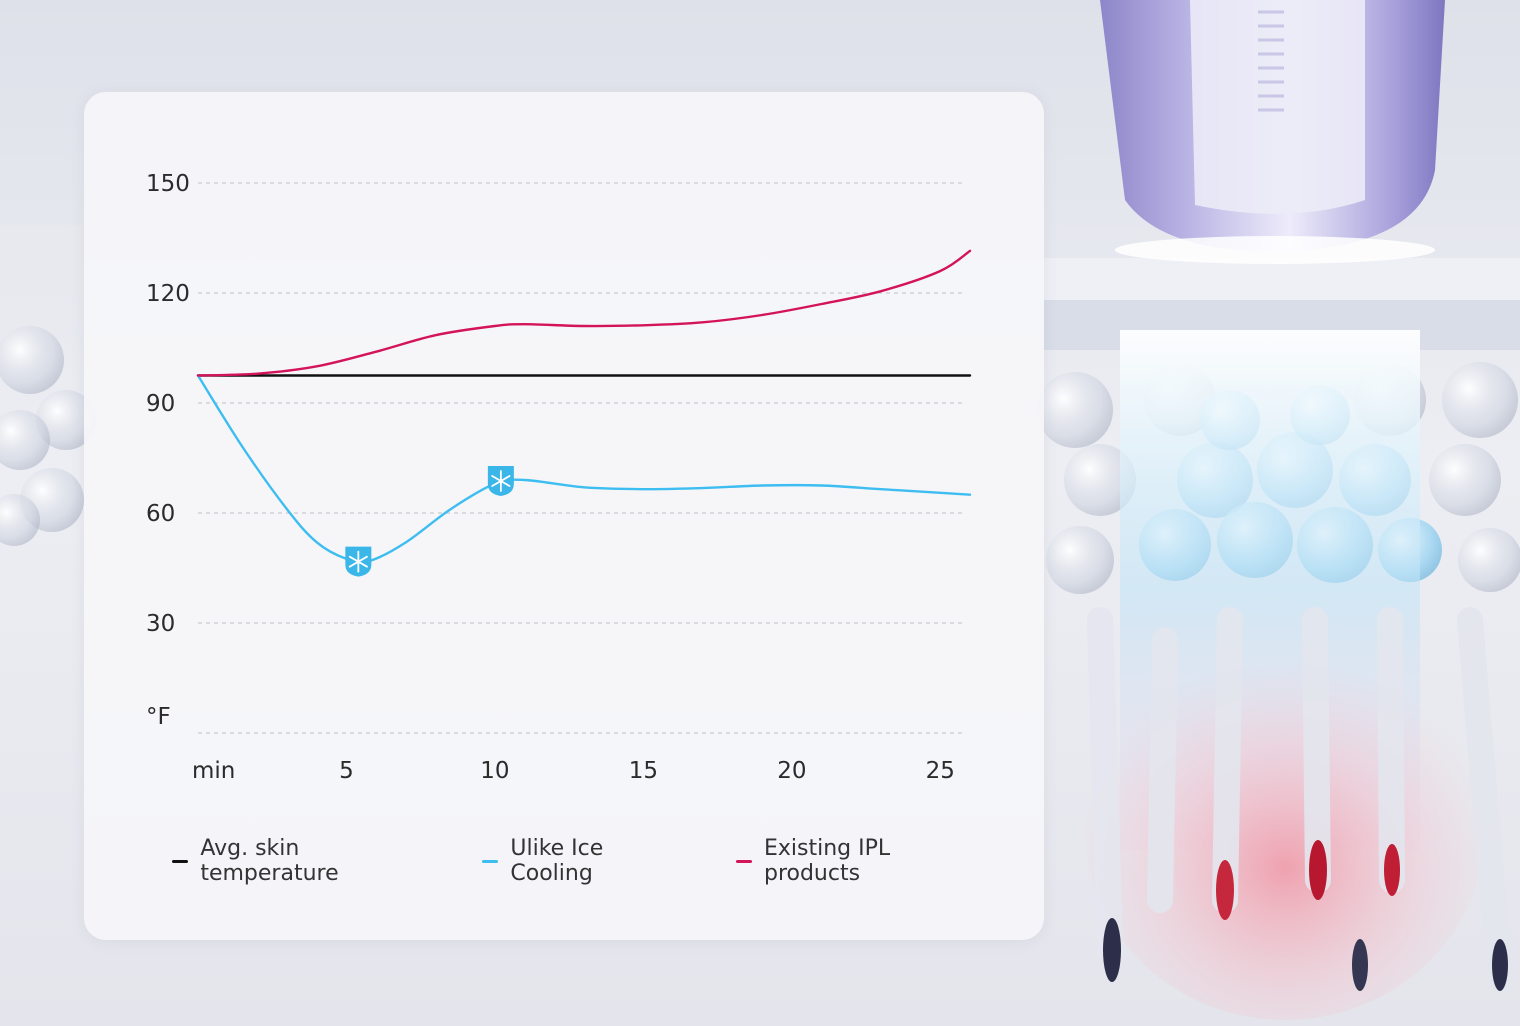  What do you see at coordinates (213, 771) in the screenshot?
I see `x-unit-label: min` at bounding box center [213, 771].